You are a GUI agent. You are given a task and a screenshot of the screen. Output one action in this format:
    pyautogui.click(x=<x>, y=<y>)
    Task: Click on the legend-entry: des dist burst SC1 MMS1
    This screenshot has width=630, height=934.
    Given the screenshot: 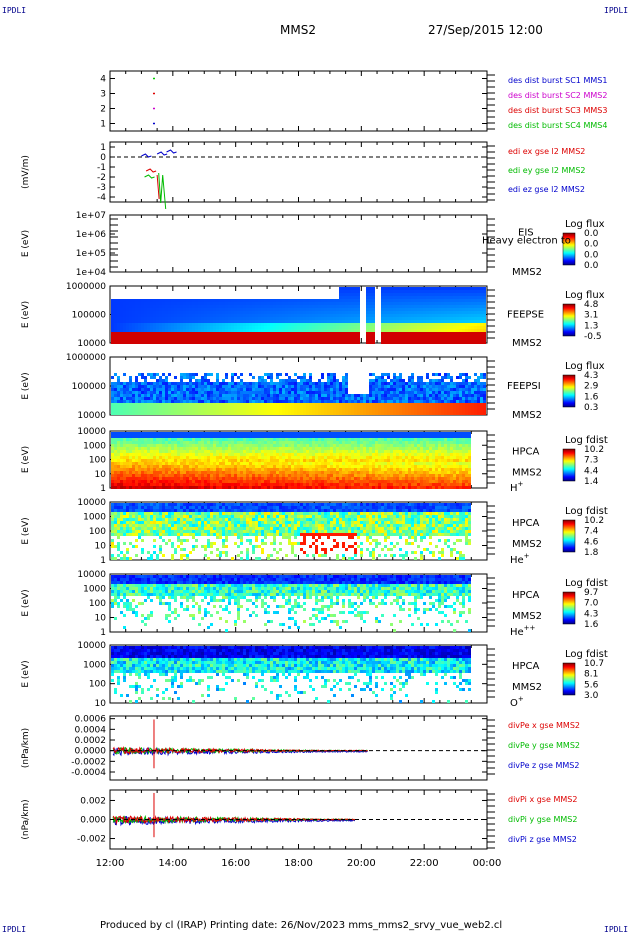 What is the action you would take?
    pyautogui.click(x=557, y=80)
    